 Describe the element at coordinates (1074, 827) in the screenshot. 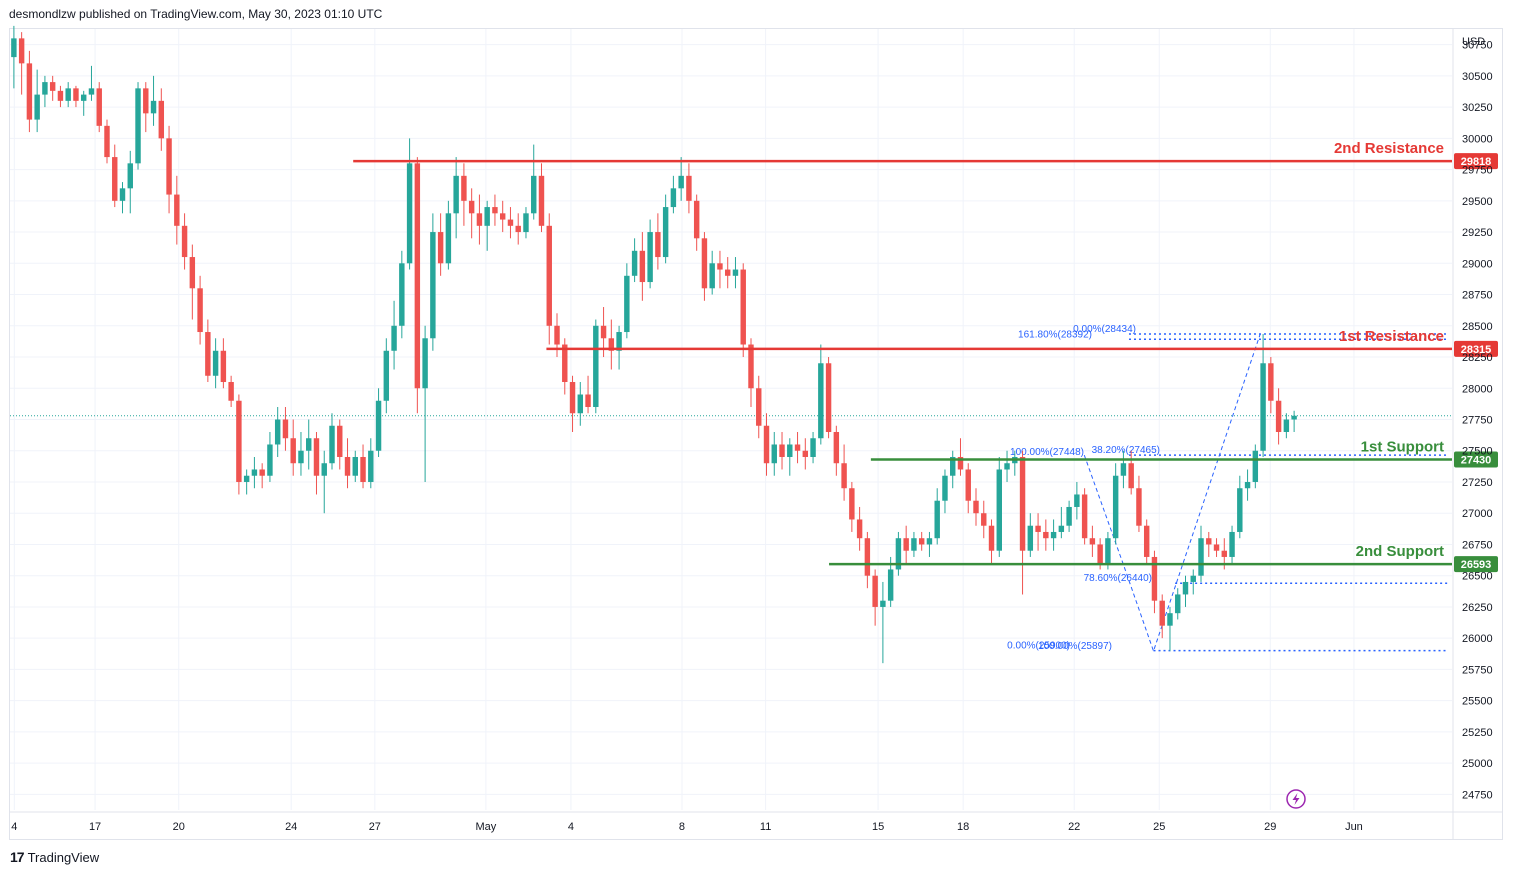

I see `x-tick-label: 22` at that location.